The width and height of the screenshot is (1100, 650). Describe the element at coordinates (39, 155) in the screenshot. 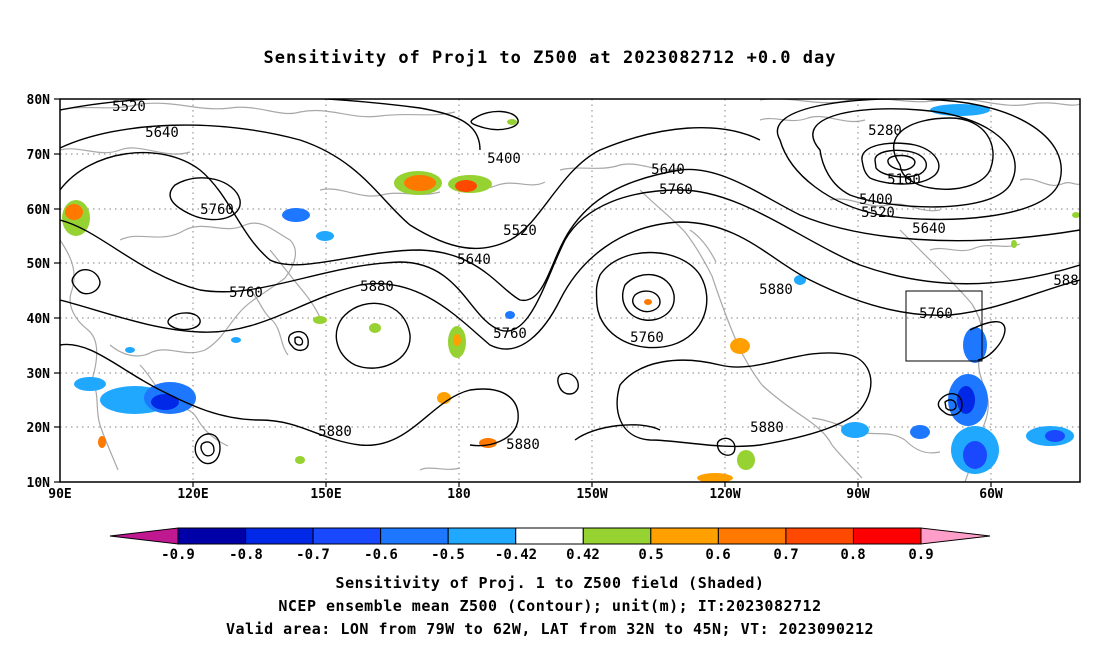

I see `lat-tick-label: 70N` at that location.